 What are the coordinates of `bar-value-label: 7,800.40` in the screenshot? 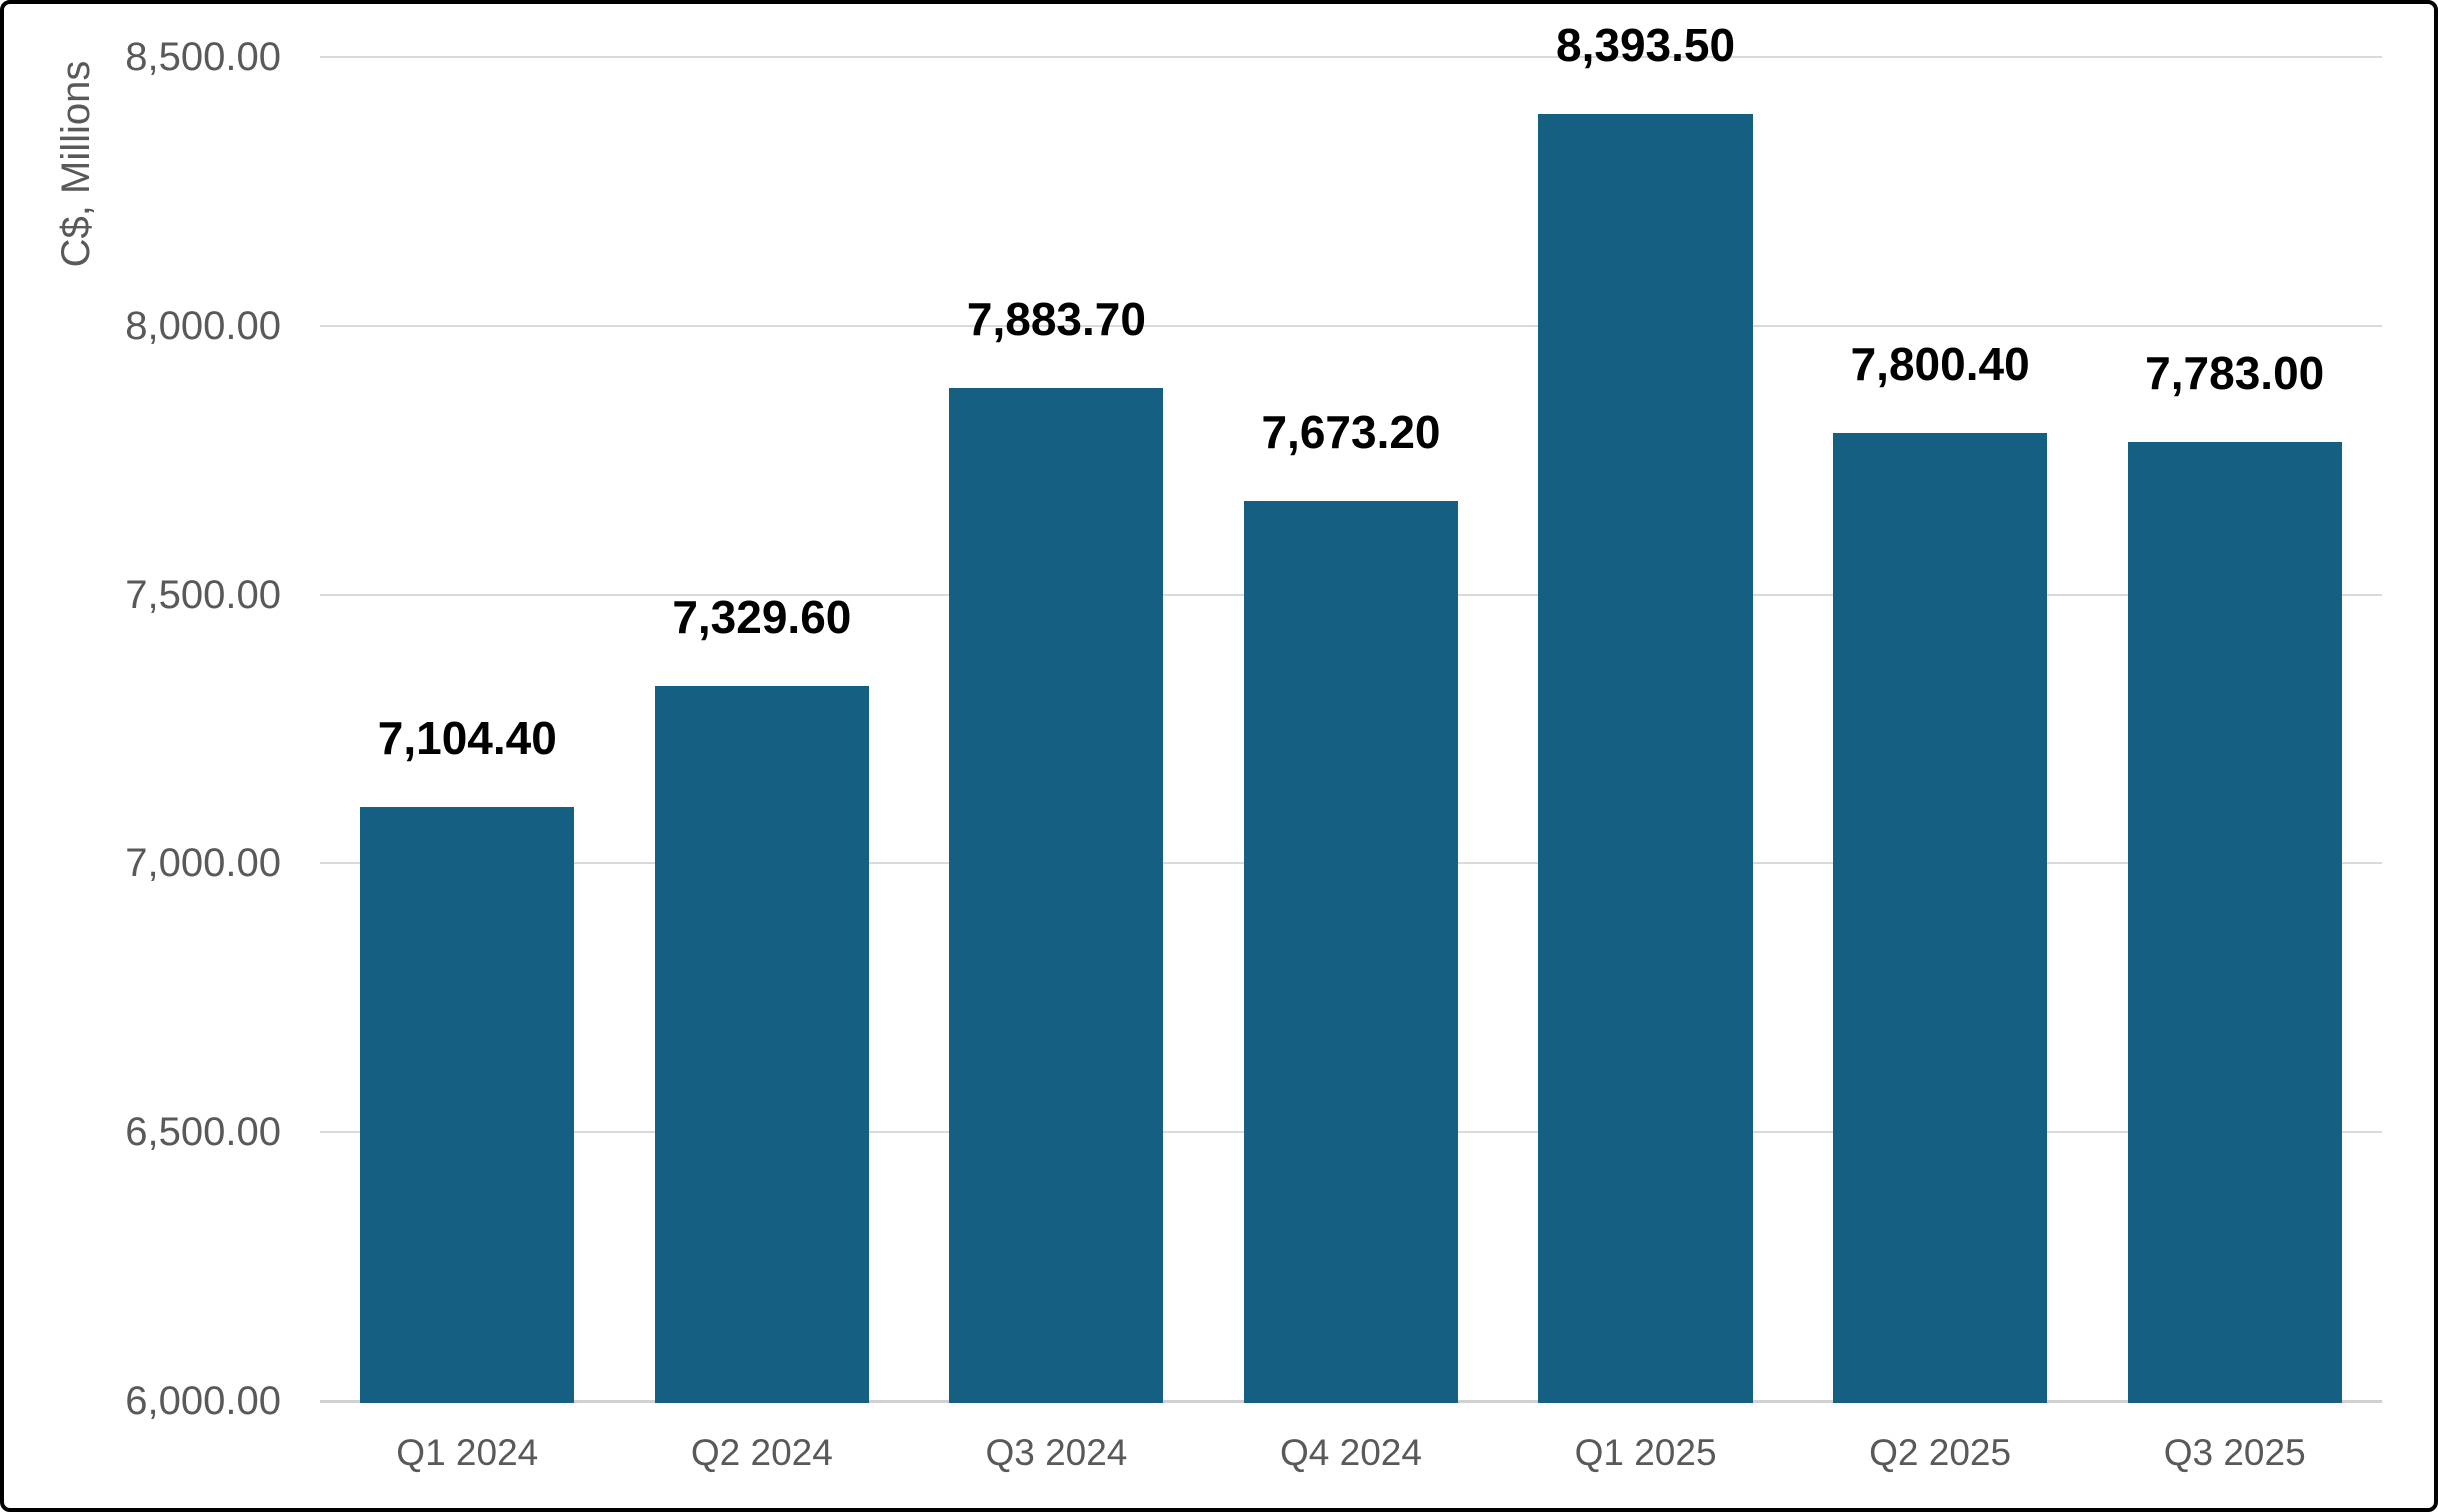 It's located at (1940, 364).